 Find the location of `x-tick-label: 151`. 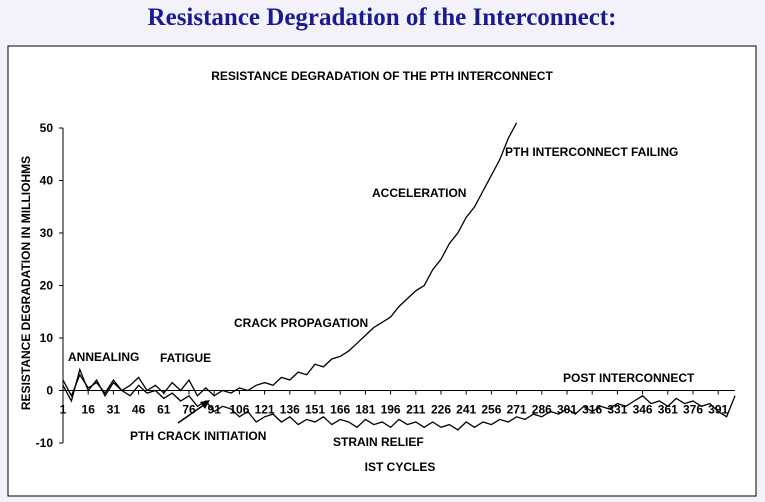

x-tick-label: 151 is located at coordinates (315, 410).